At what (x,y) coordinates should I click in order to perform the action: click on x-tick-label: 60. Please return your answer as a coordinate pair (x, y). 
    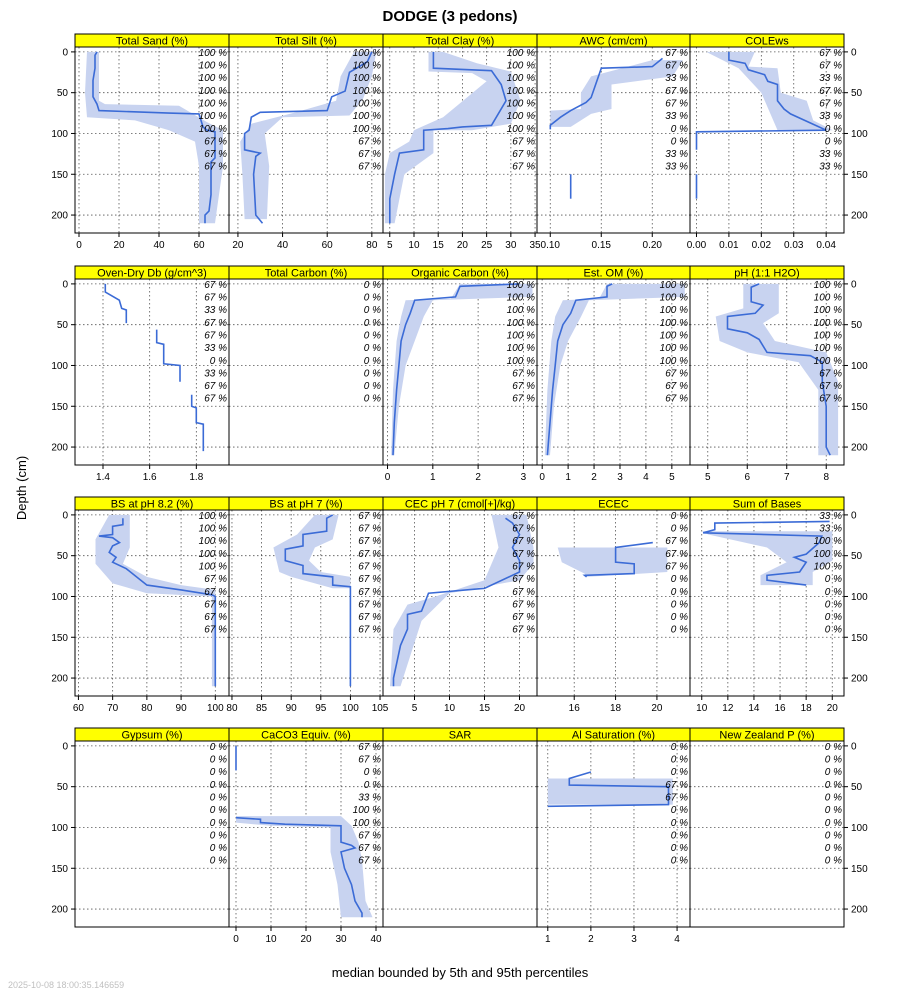
    Looking at the image, I should click on (79, 708).